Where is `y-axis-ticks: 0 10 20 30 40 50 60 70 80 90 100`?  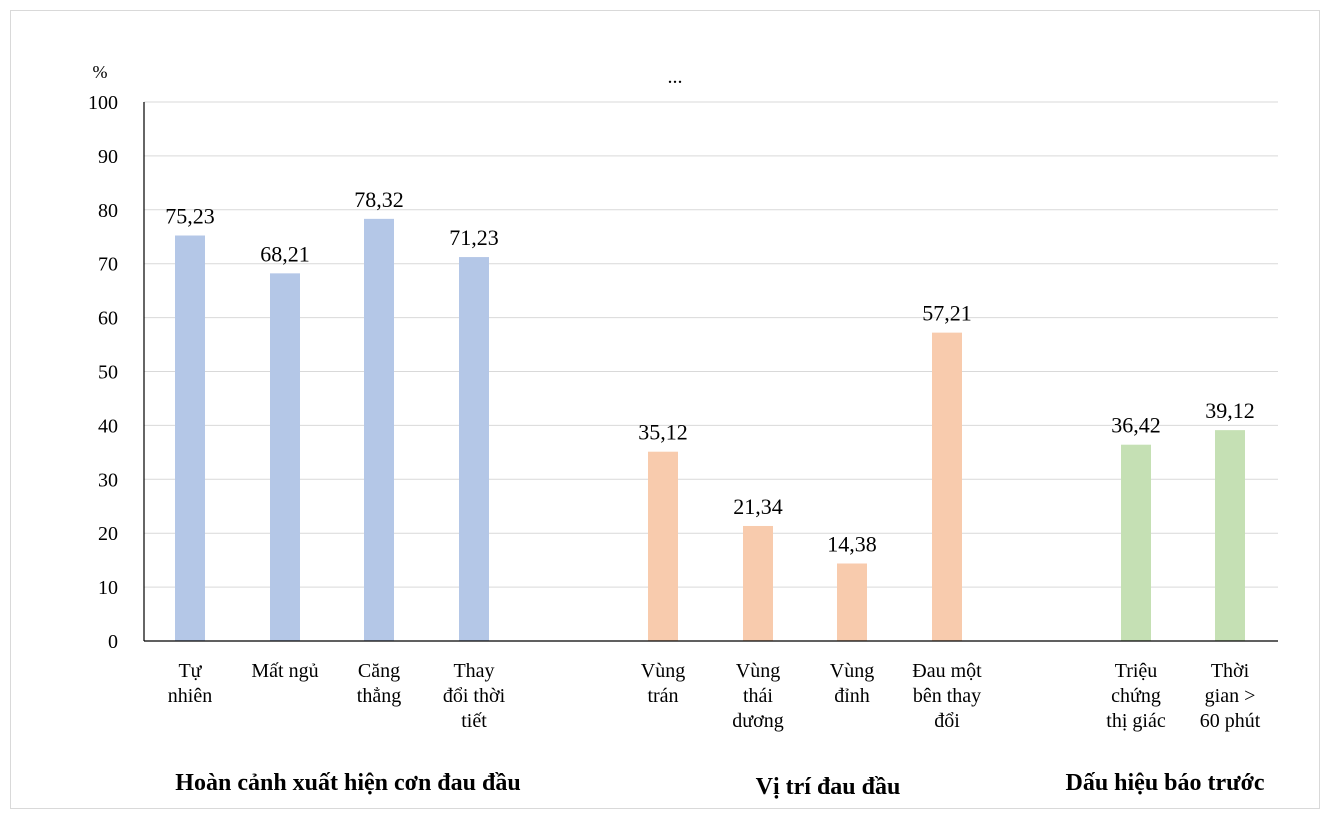 y-axis-ticks: 0 10 20 30 40 50 60 70 80 90 100 is located at coordinates (103, 372).